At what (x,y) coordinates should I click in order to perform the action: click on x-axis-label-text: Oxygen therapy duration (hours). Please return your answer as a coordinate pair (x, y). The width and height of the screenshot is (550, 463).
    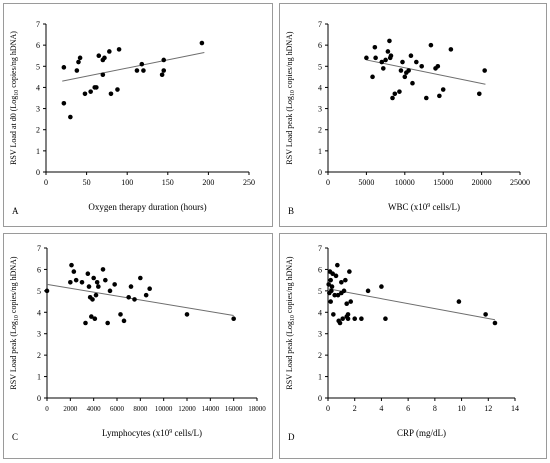
    Looking at the image, I should click on (147, 207).